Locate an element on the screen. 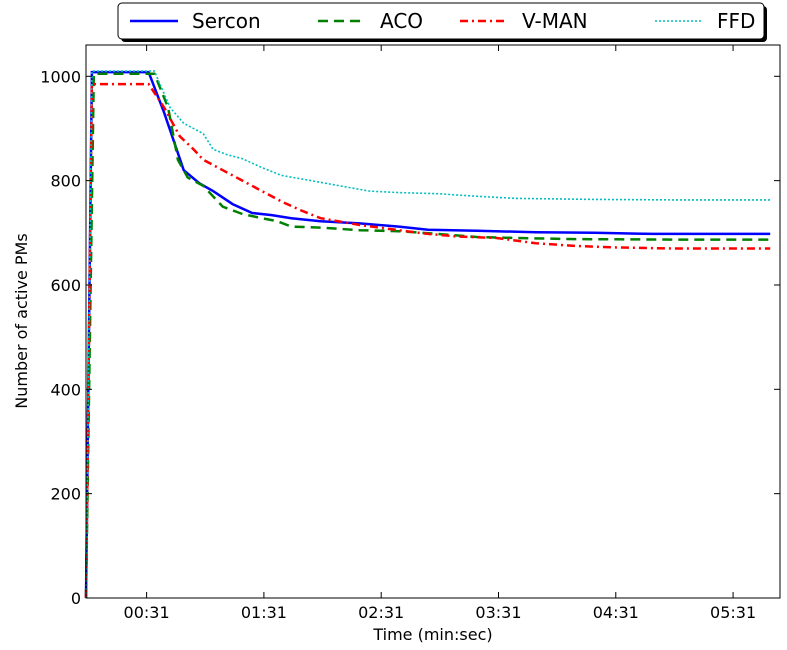  y-axis-title: Number of active PMs is located at coordinates (21, 320).